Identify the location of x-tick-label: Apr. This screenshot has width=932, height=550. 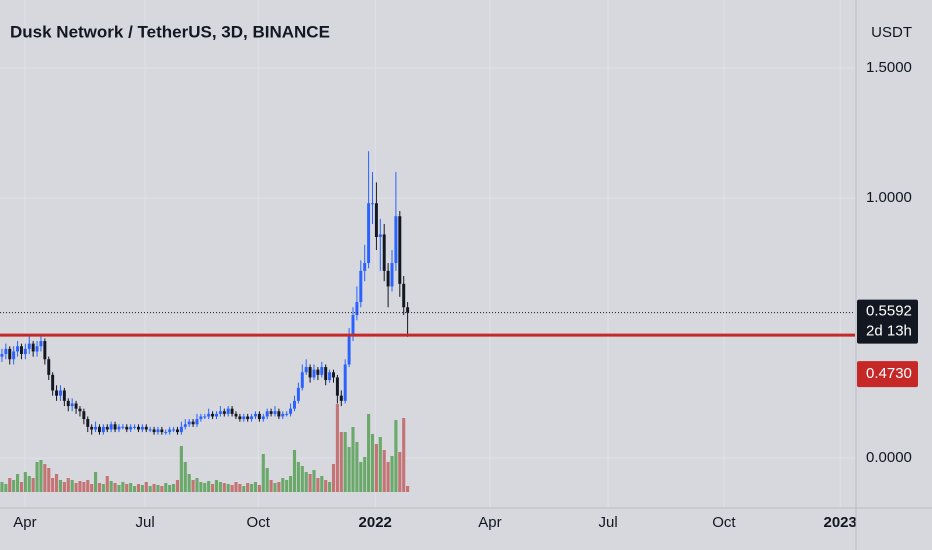
(489, 522).